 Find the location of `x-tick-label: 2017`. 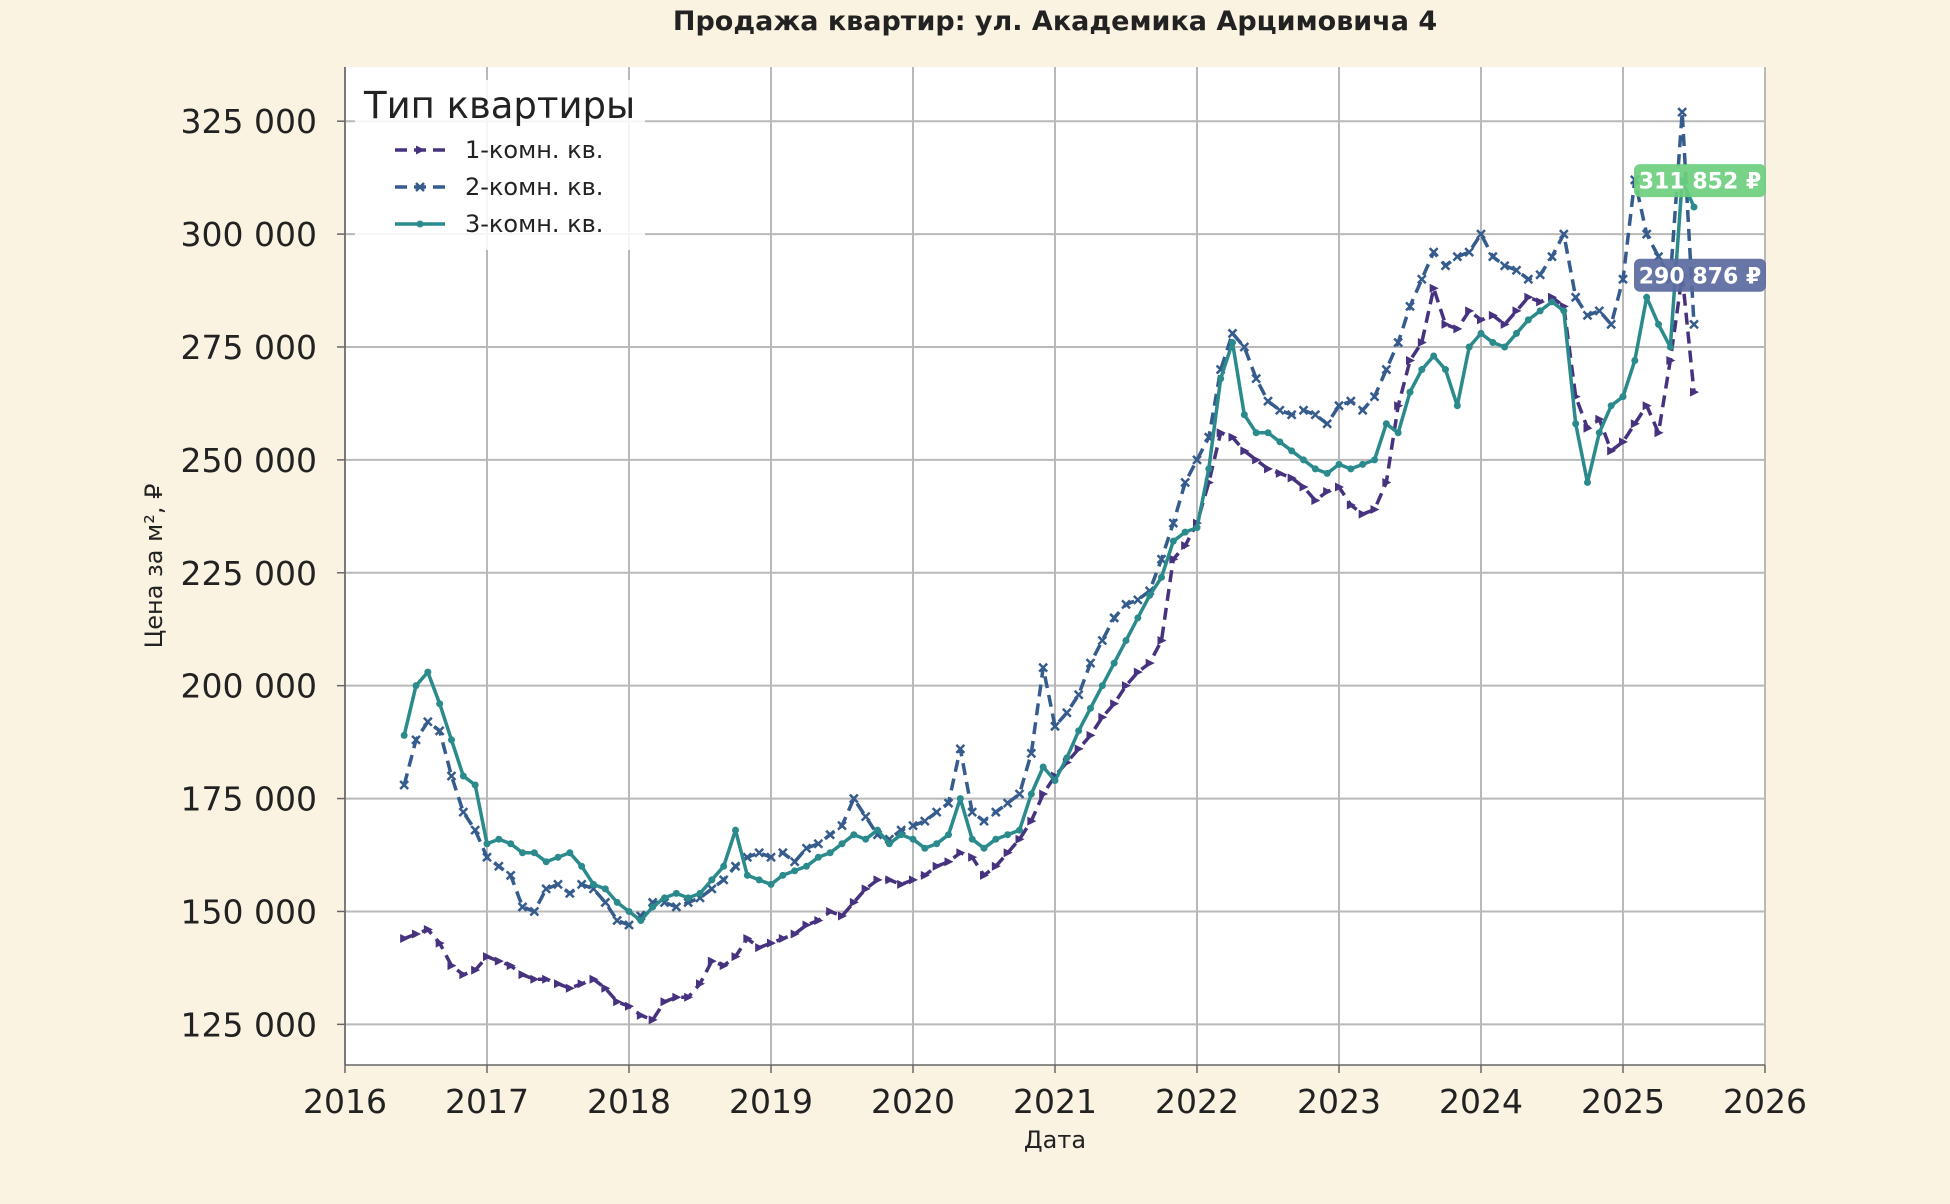

x-tick-label: 2017 is located at coordinates (487, 1101).